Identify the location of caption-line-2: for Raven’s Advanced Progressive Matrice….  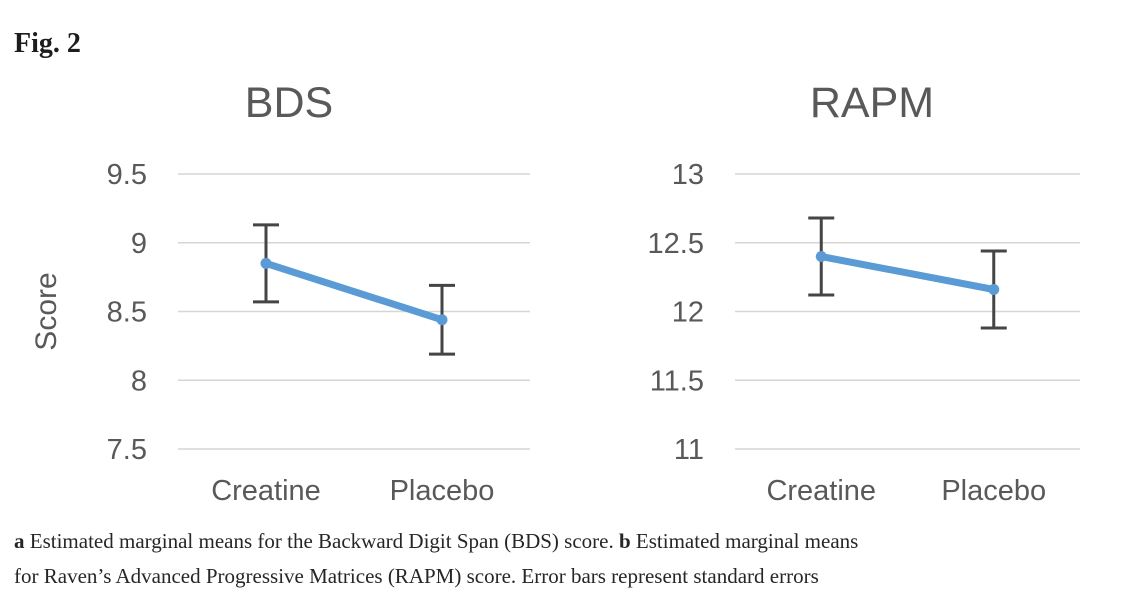
(566, 576).